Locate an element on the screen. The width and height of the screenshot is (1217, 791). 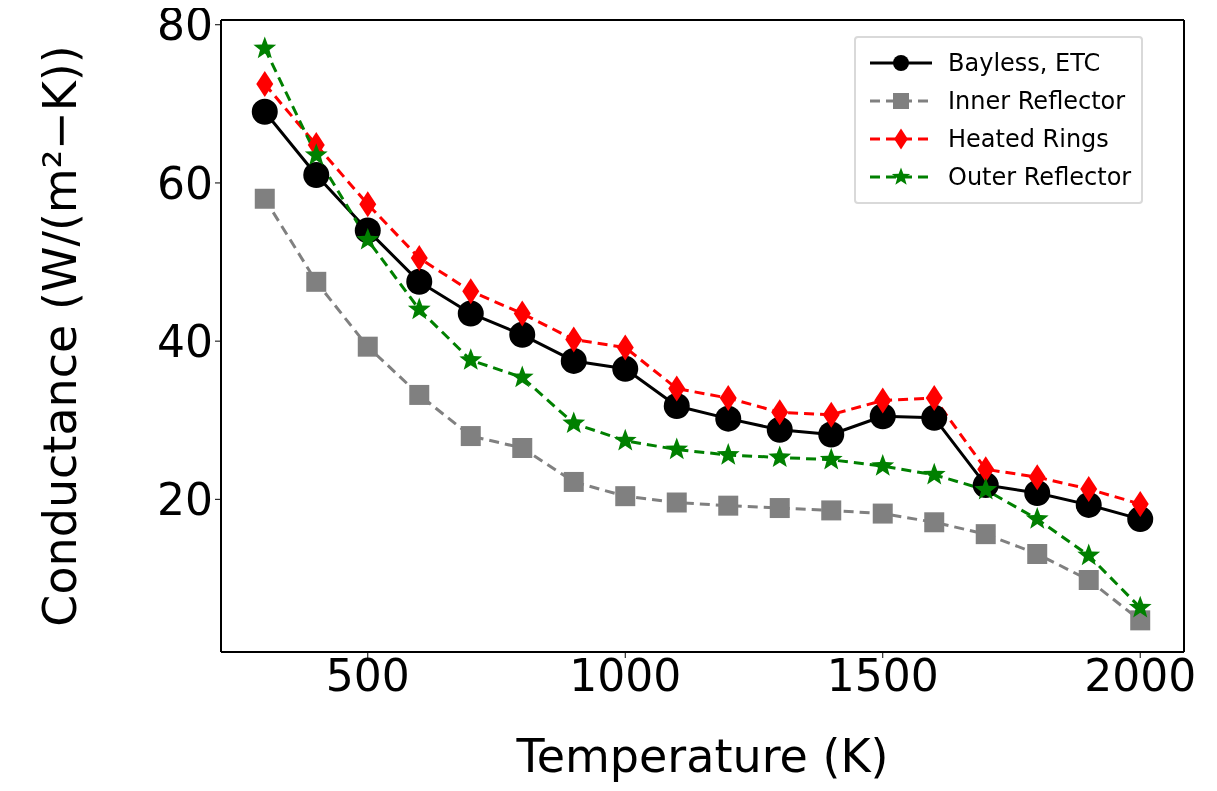
x-axis-title: Temperature (K) is located at coordinates (702, 756).